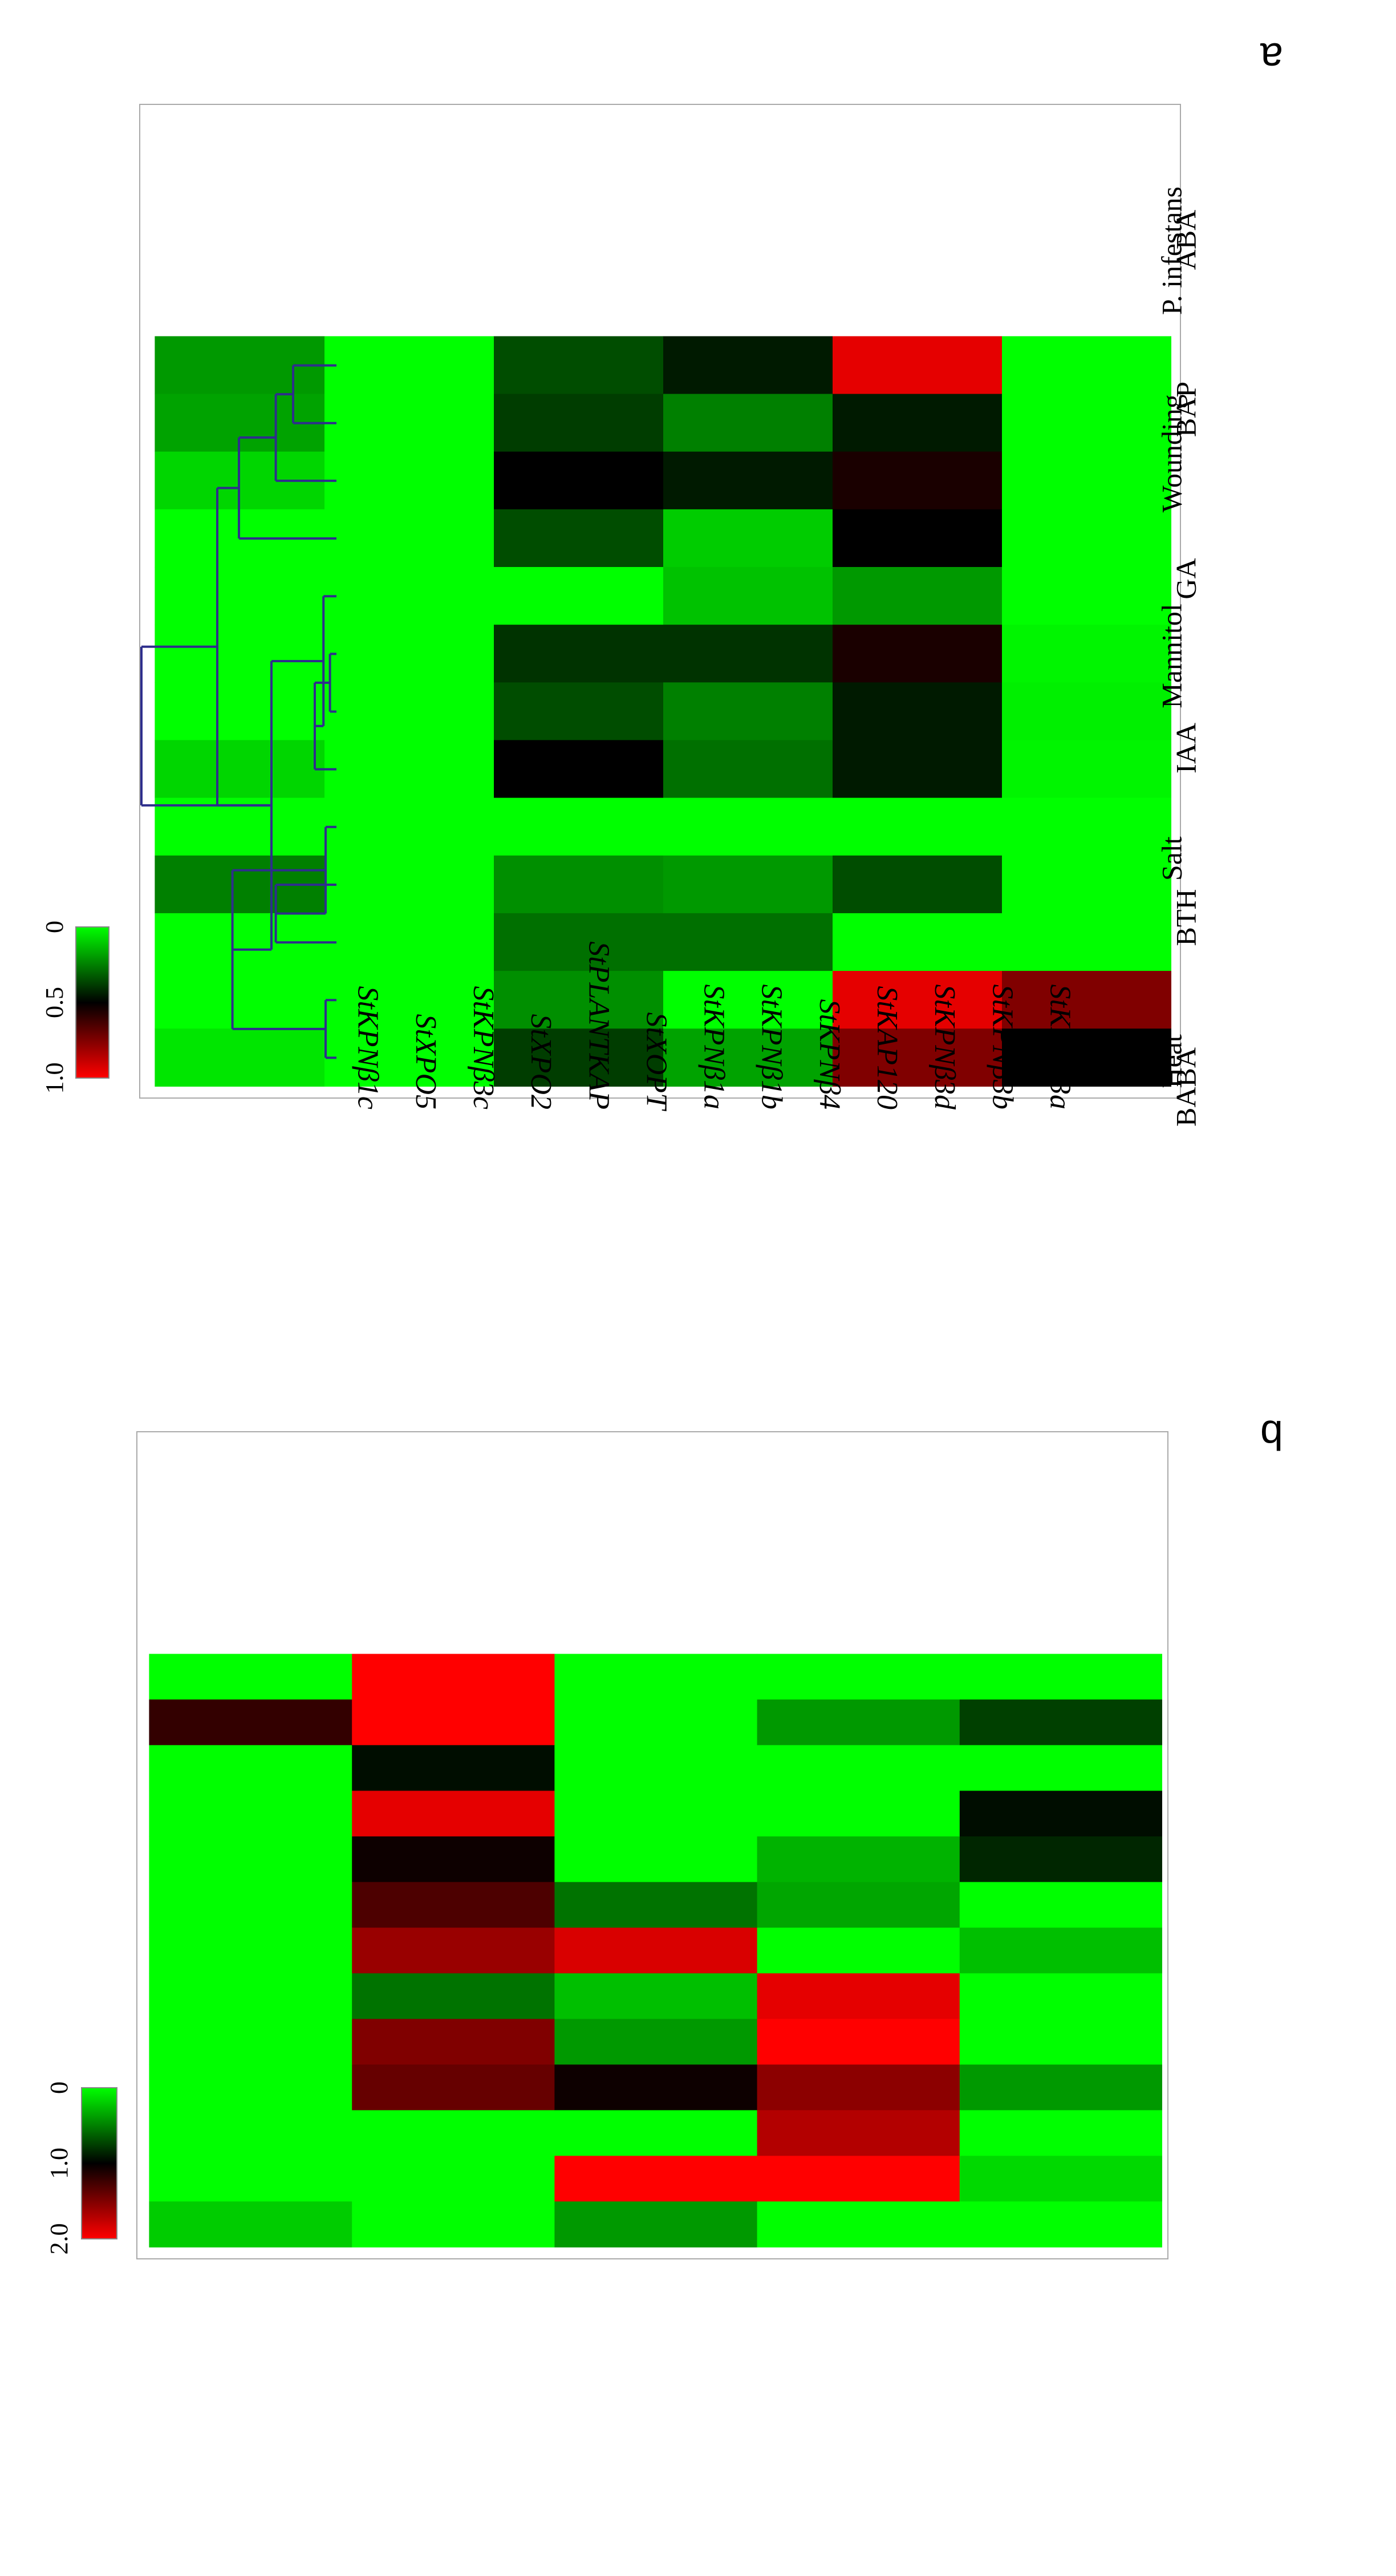  I want to click on colorbar-tick-label: 0.5, so click(54, 1002).